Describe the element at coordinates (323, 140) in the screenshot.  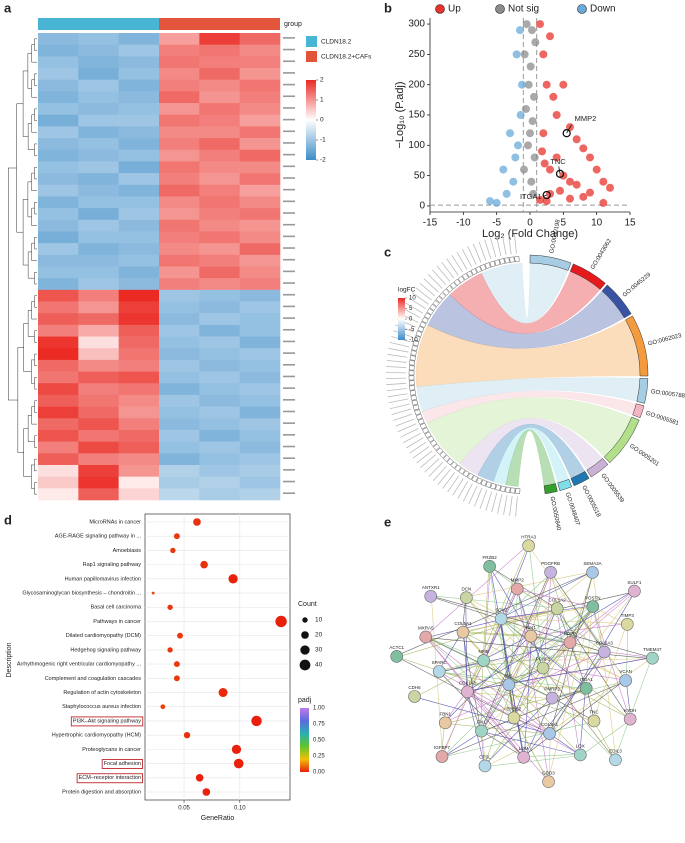
I see `colorbar-label: -1` at that location.